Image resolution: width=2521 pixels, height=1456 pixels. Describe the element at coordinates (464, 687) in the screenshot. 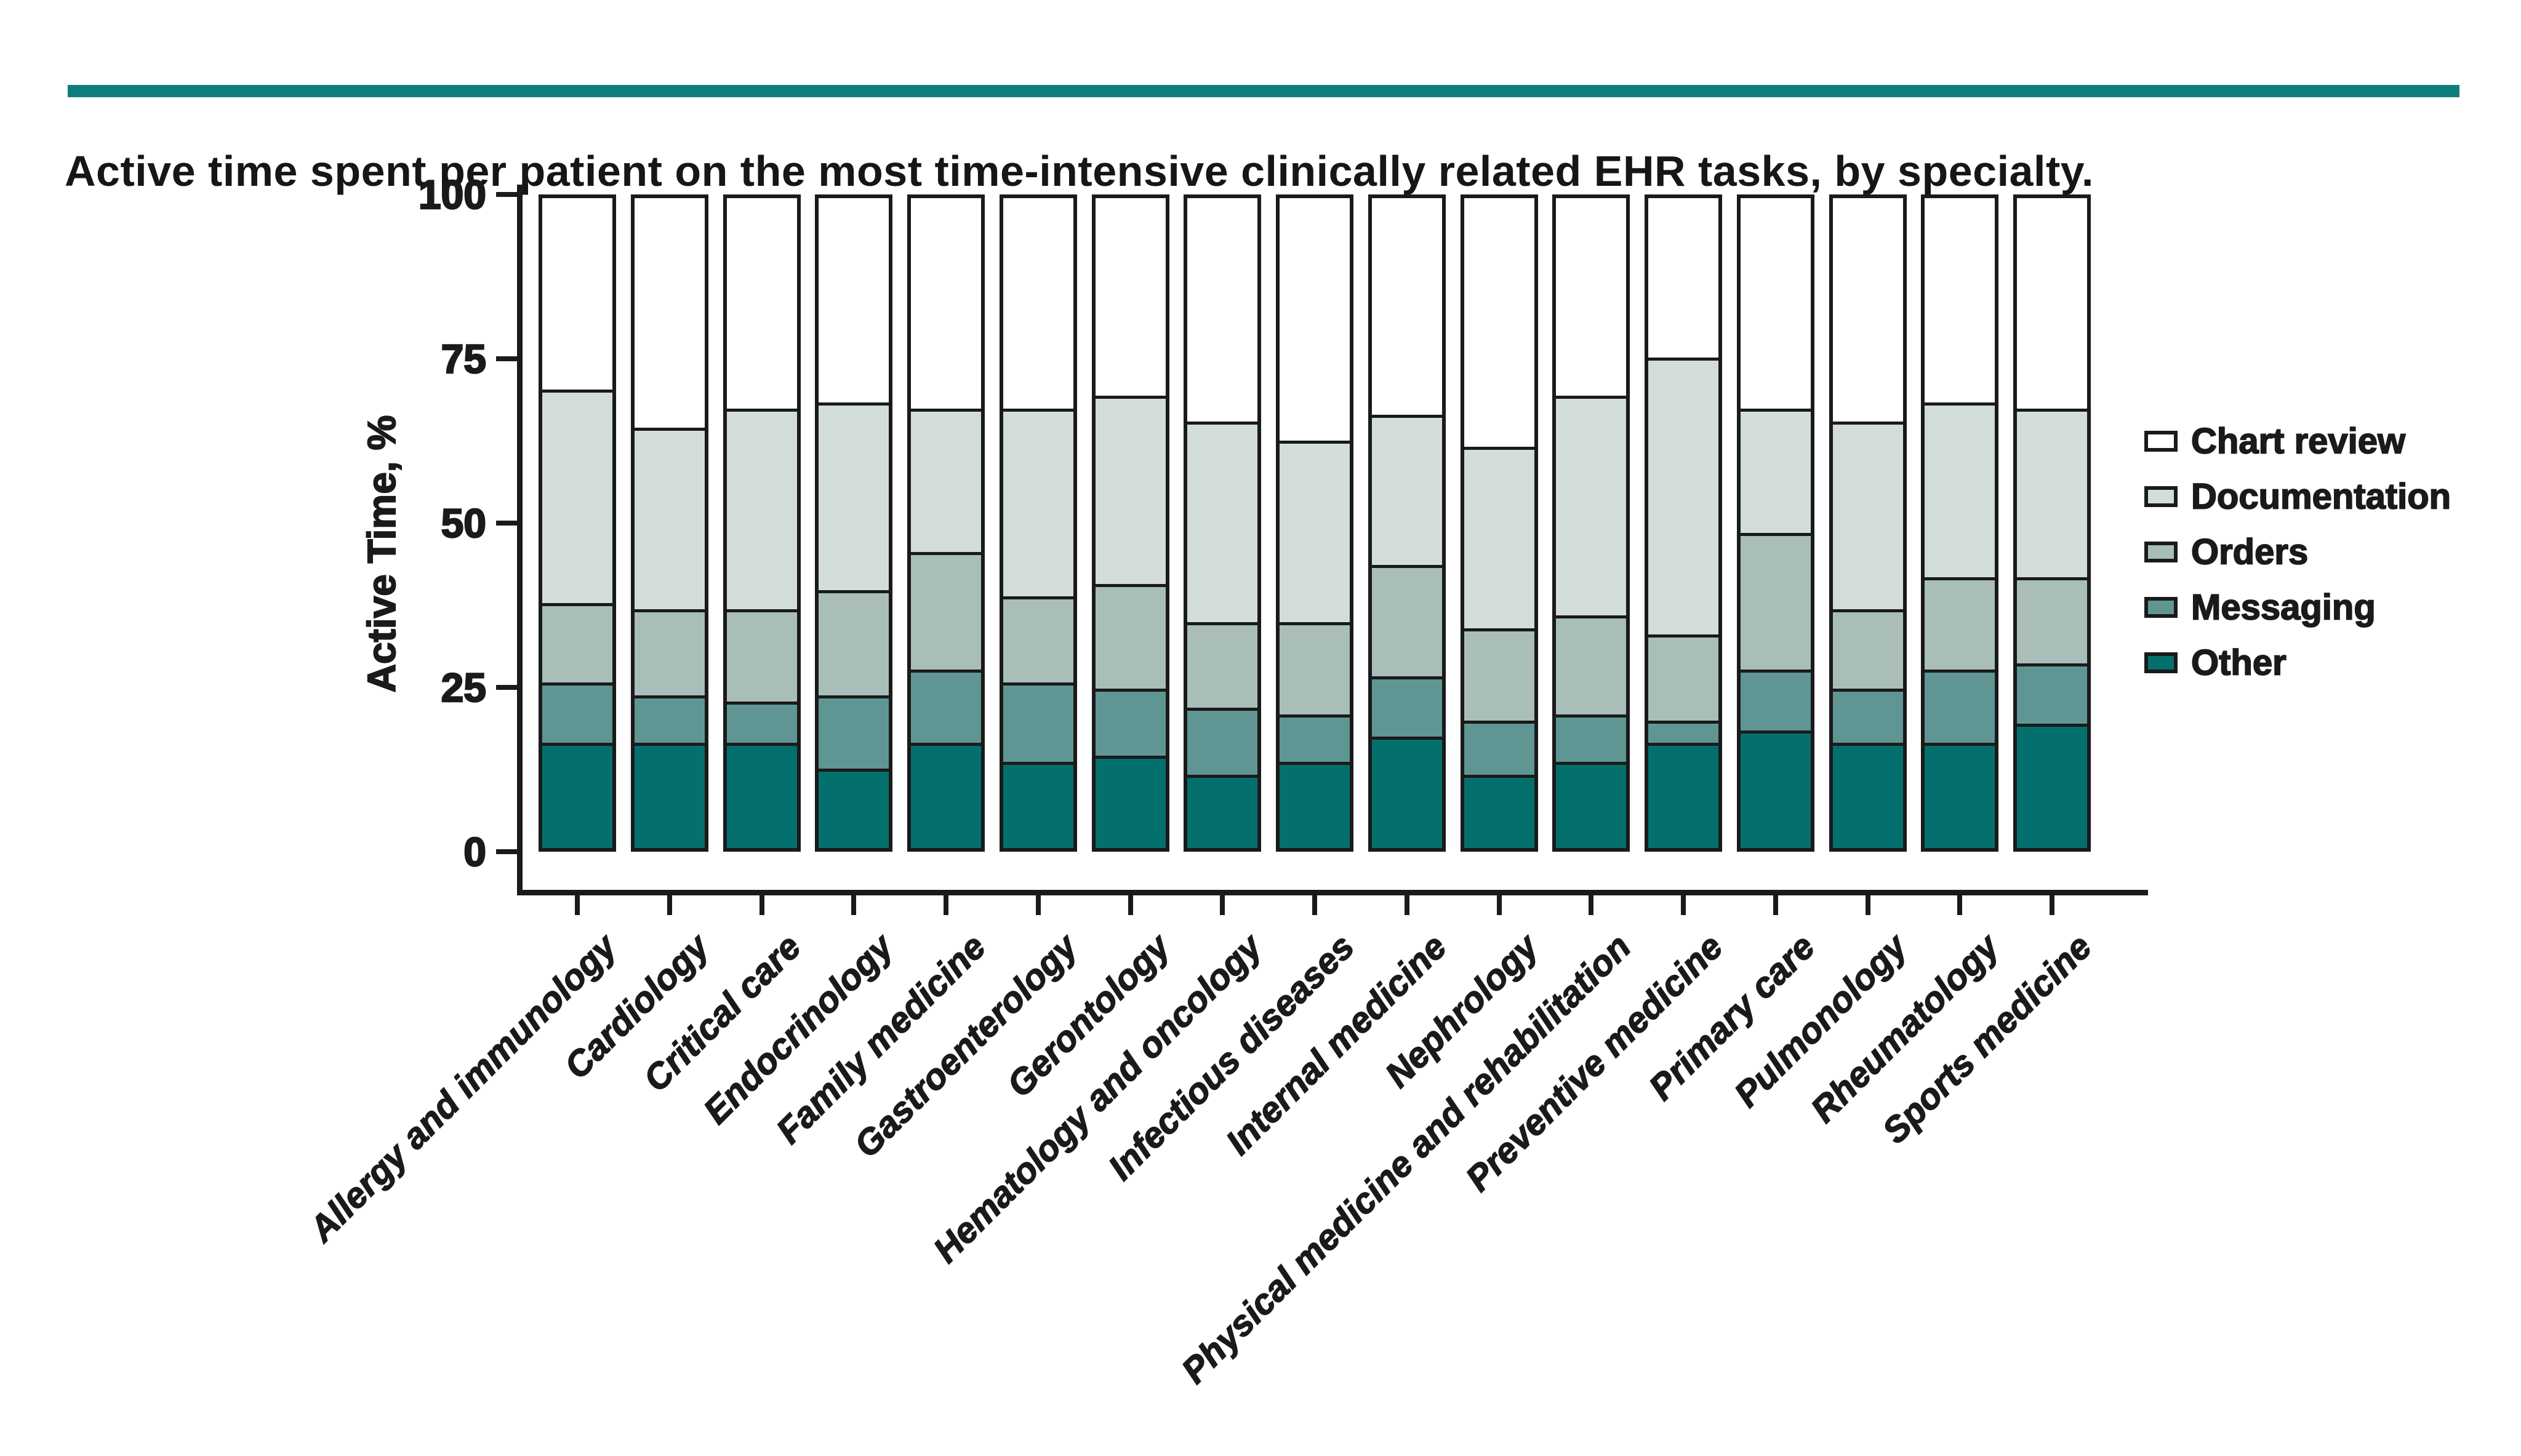

I see `y-tick-label: 25` at that location.